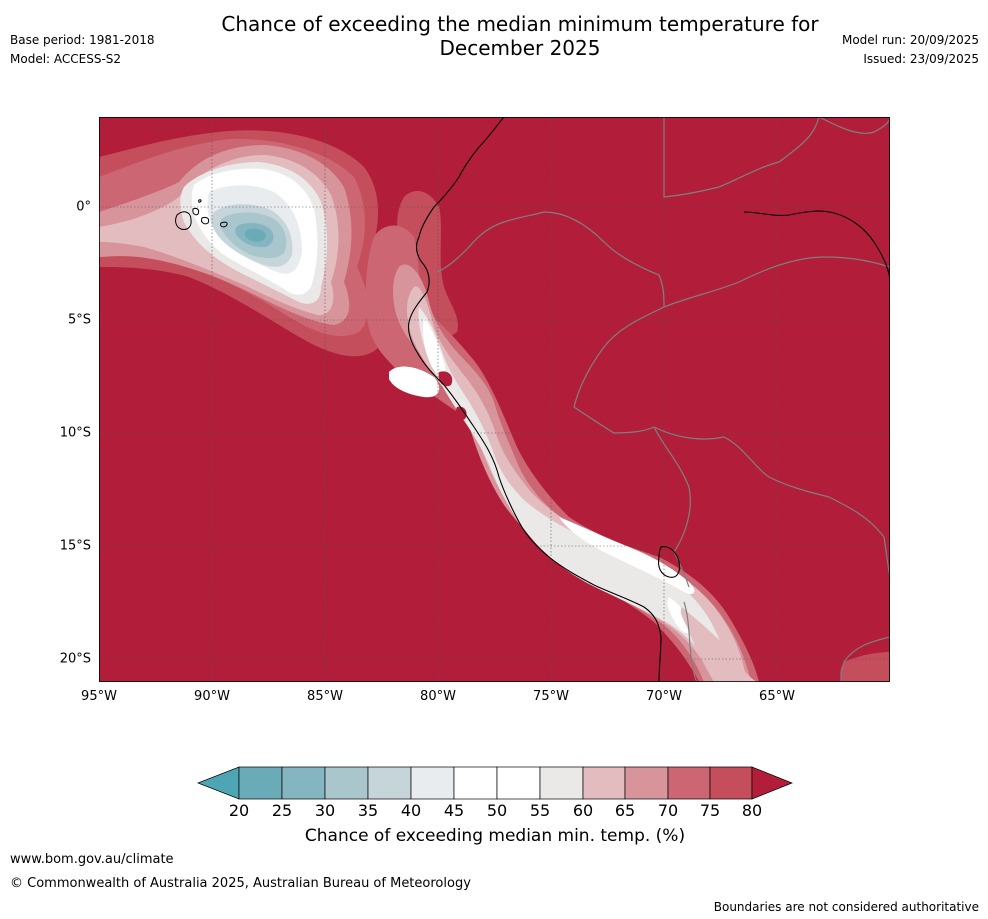  I want to click on colorbar-over-arrow, so click(772, 783).